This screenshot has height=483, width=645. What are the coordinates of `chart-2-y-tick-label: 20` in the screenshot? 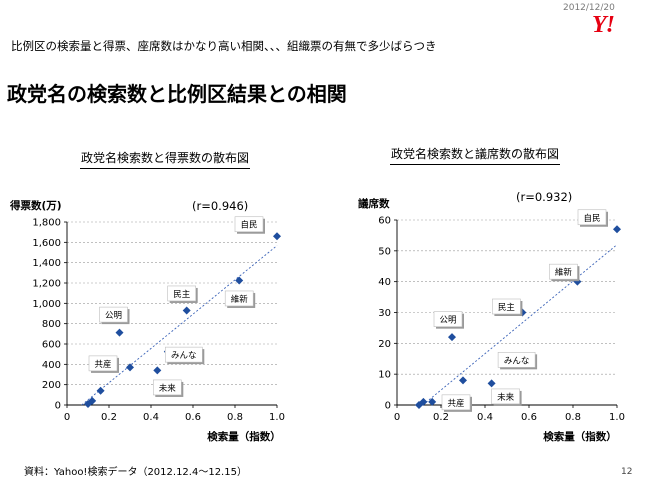 It's located at (384, 344).